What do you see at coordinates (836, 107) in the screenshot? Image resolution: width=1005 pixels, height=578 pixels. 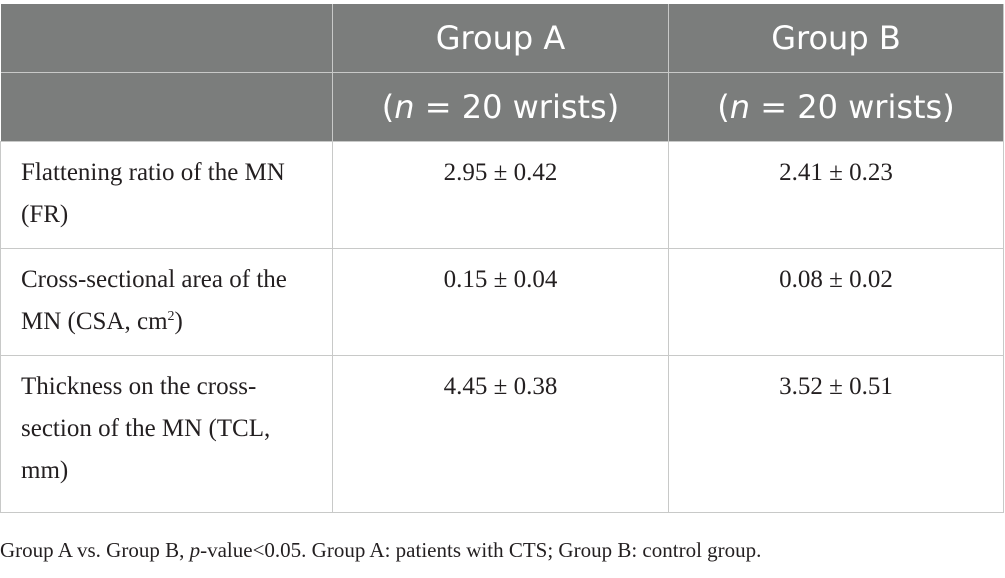 I see `header-group-b-n: (n = 20 wrists)` at bounding box center [836, 107].